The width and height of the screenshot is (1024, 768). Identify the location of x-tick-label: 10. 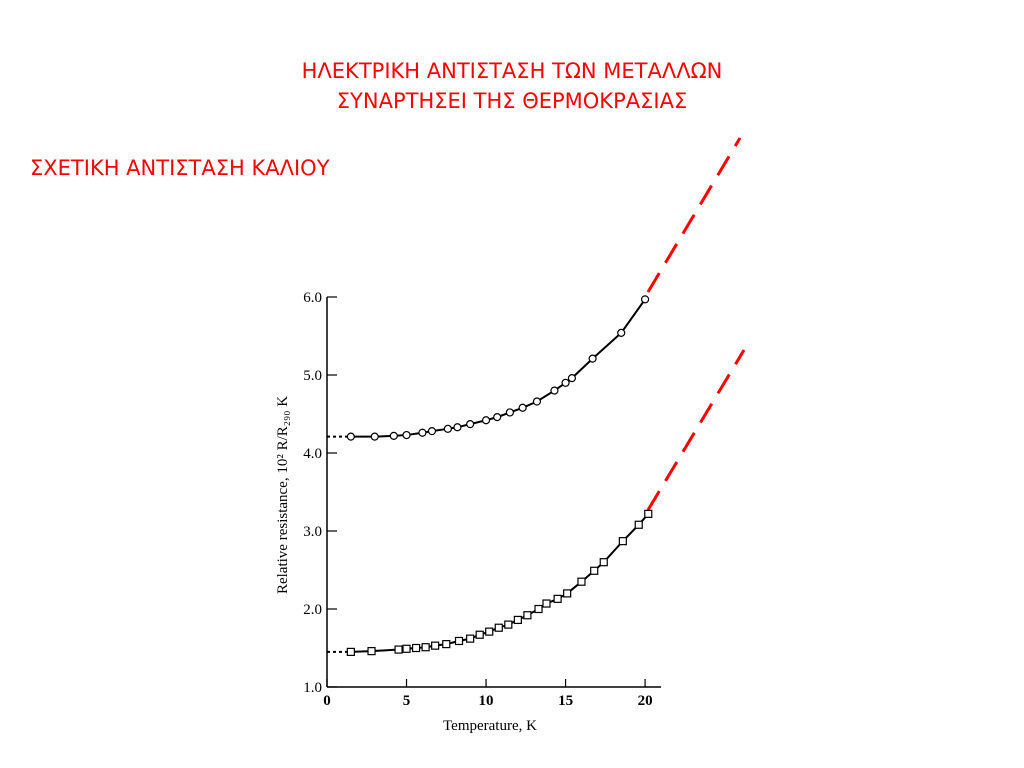
(486, 701).